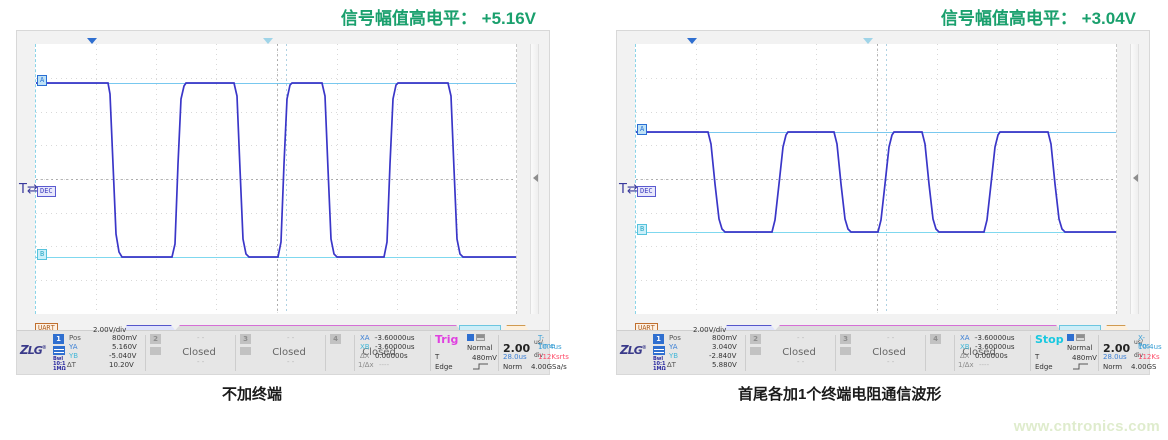 The height and width of the screenshot is (440, 1168). I want to click on trigger-type-left: Edge, so click(444, 367).